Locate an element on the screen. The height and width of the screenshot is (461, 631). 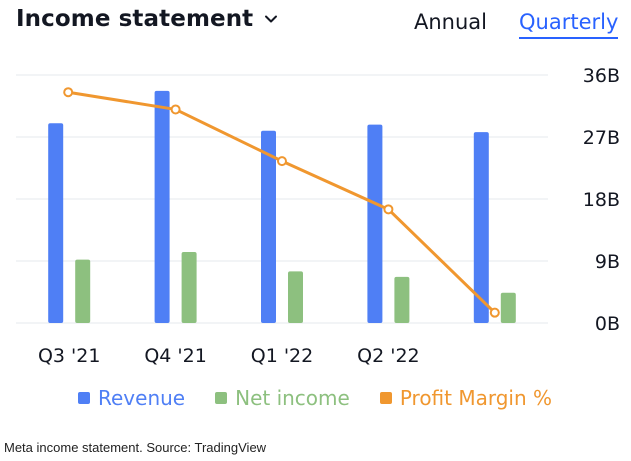
tab-annual: Annual is located at coordinates (450, 22).